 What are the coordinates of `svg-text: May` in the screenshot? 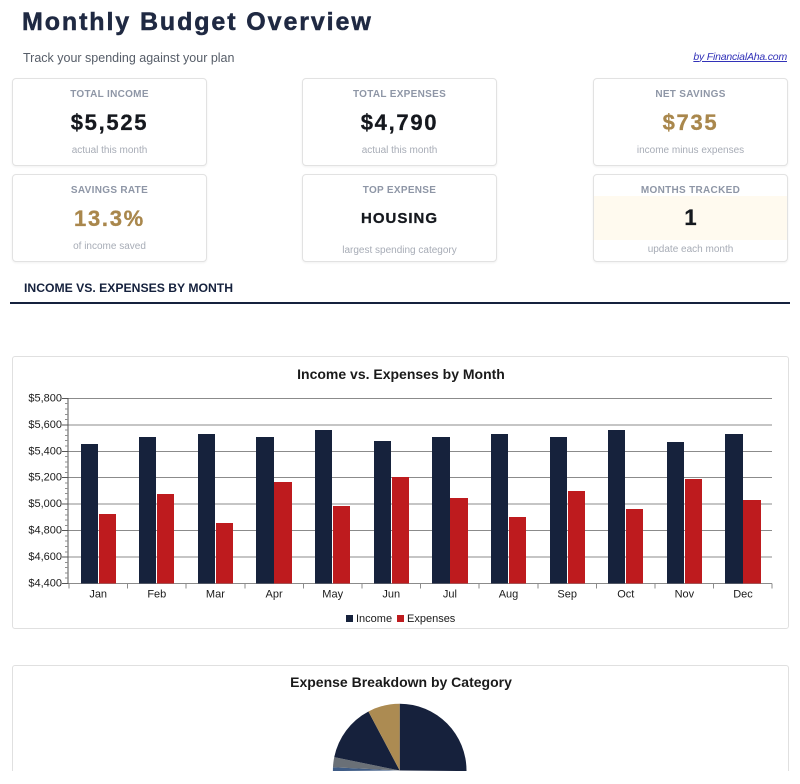 It's located at (332, 595).